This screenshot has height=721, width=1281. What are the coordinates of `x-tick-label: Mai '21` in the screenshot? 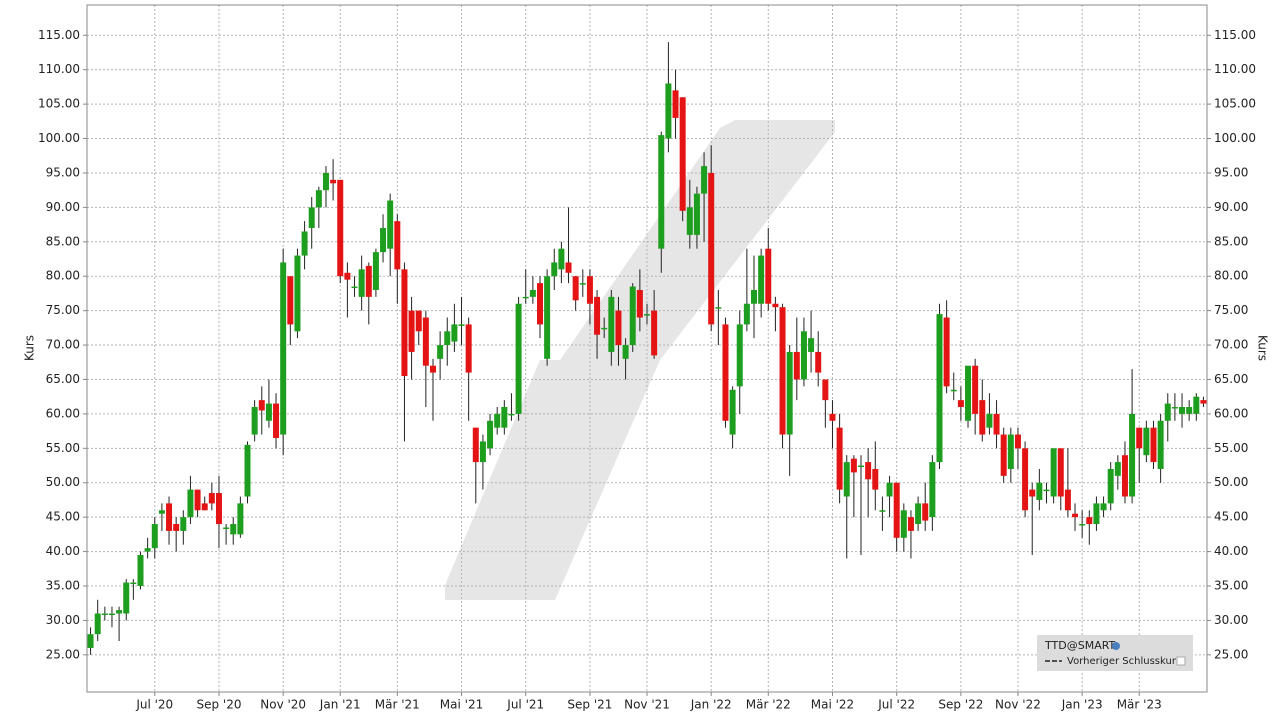 It's located at (461, 705).